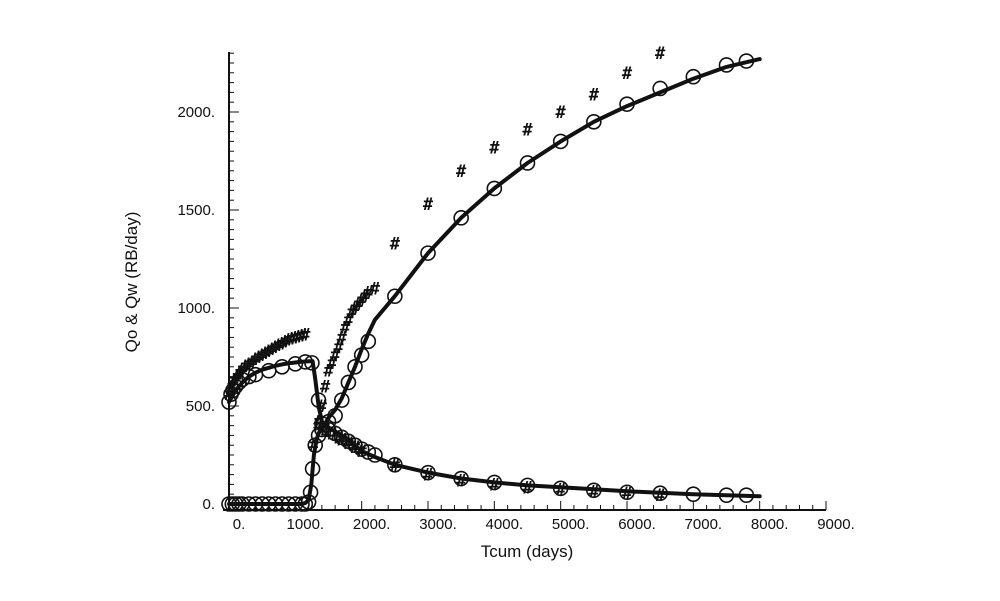 The width and height of the screenshot is (1000, 601). What do you see at coordinates (131, 282) in the screenshot?
I see `y-axis-title: Qo & Qw (RB/day)` at bounding box center [131, 282].